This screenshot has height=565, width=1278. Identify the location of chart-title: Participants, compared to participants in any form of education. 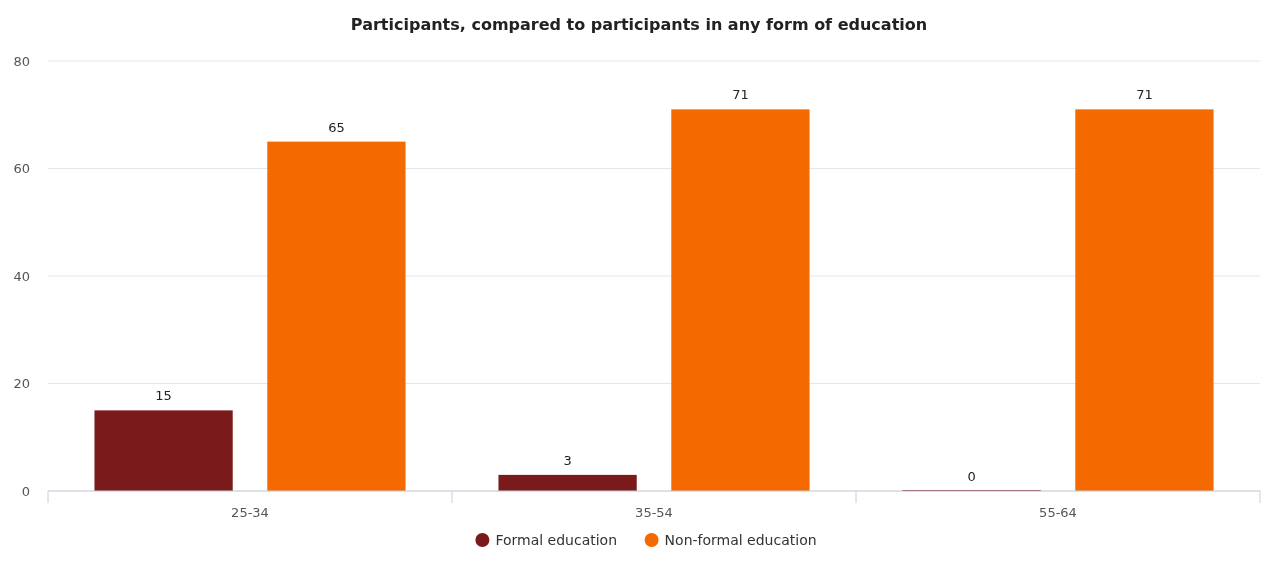
(639, 24).